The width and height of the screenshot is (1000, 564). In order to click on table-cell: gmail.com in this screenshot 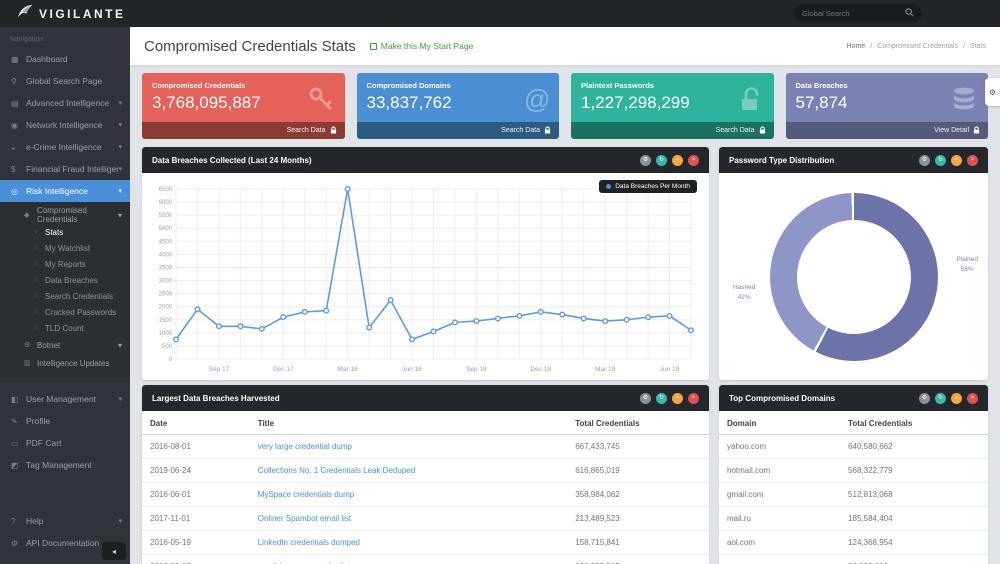, I will do `click(780, 494)`.